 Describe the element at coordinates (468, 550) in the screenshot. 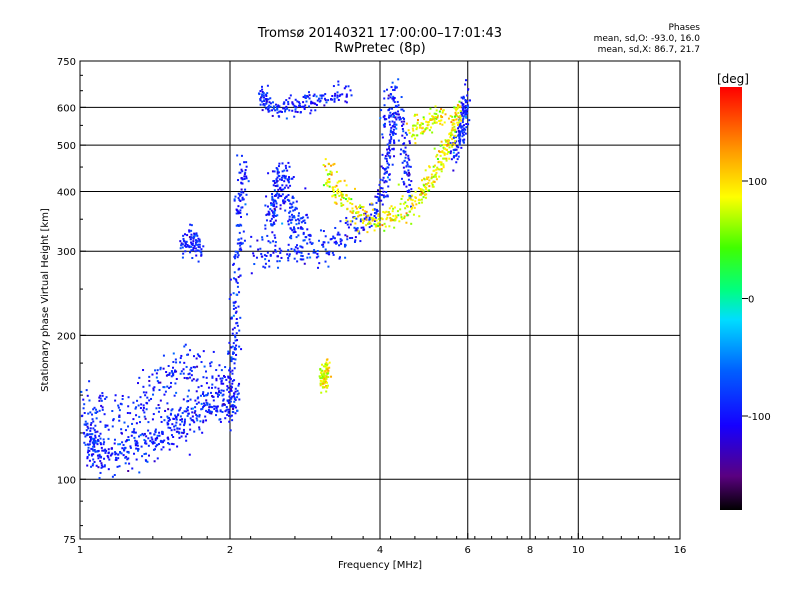

I see `x-tick-label: 6` at that location.